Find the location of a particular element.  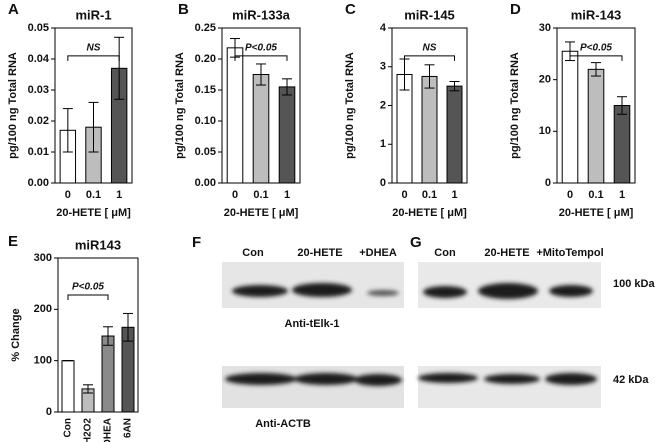

y-tick-label: 30 is located at coordinates (545, 28).